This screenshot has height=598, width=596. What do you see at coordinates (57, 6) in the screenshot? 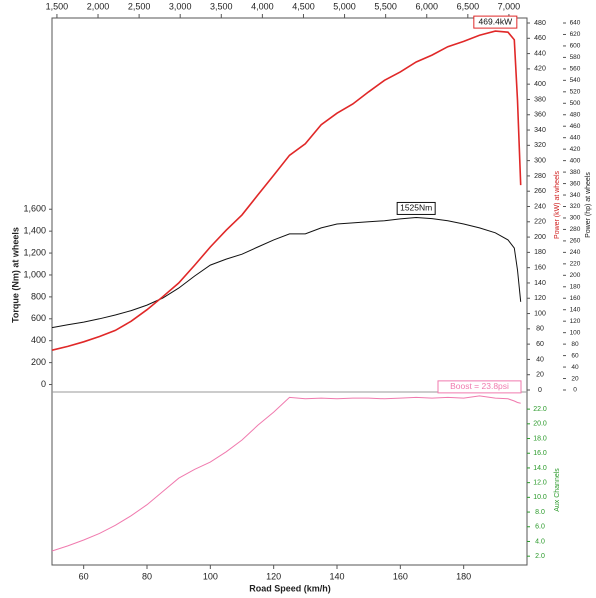
I see `x2-tick-label: 1,500` at bounding box center [57, 6].